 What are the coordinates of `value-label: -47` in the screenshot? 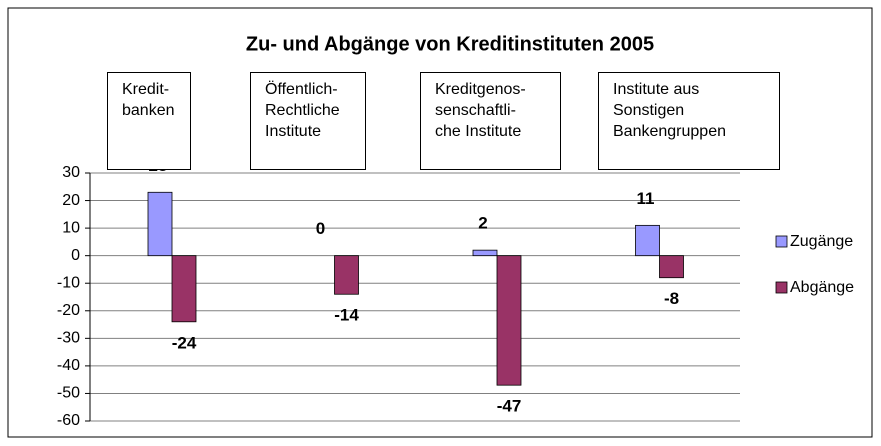 It's located at (509, 406).